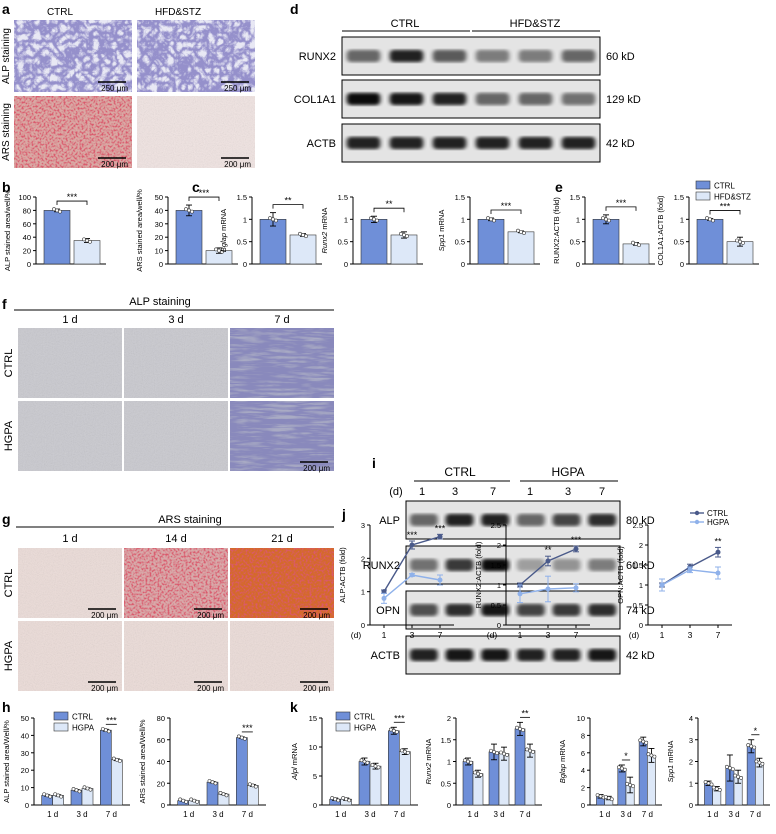 The height and width of the screenshot is (834, 776). Describe the element at coordinates (61, 716) in the screenshot. I see `legend-swatch-h` at that location.